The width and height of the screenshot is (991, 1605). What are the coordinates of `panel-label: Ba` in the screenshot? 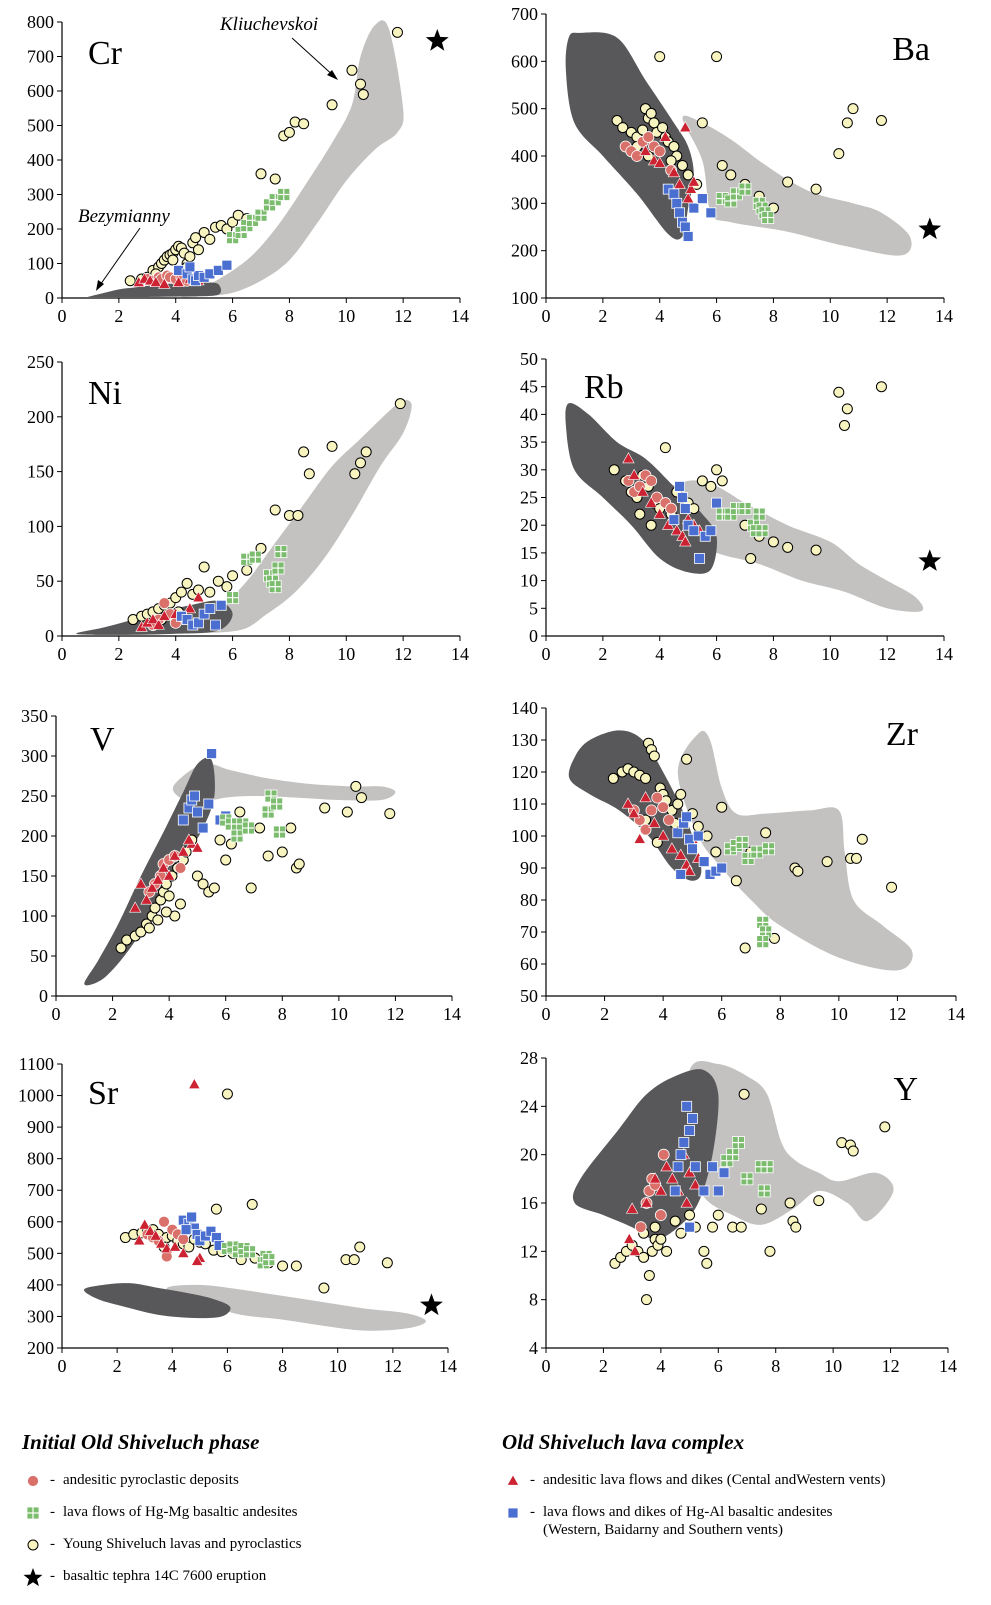 It's located at (911, 49).